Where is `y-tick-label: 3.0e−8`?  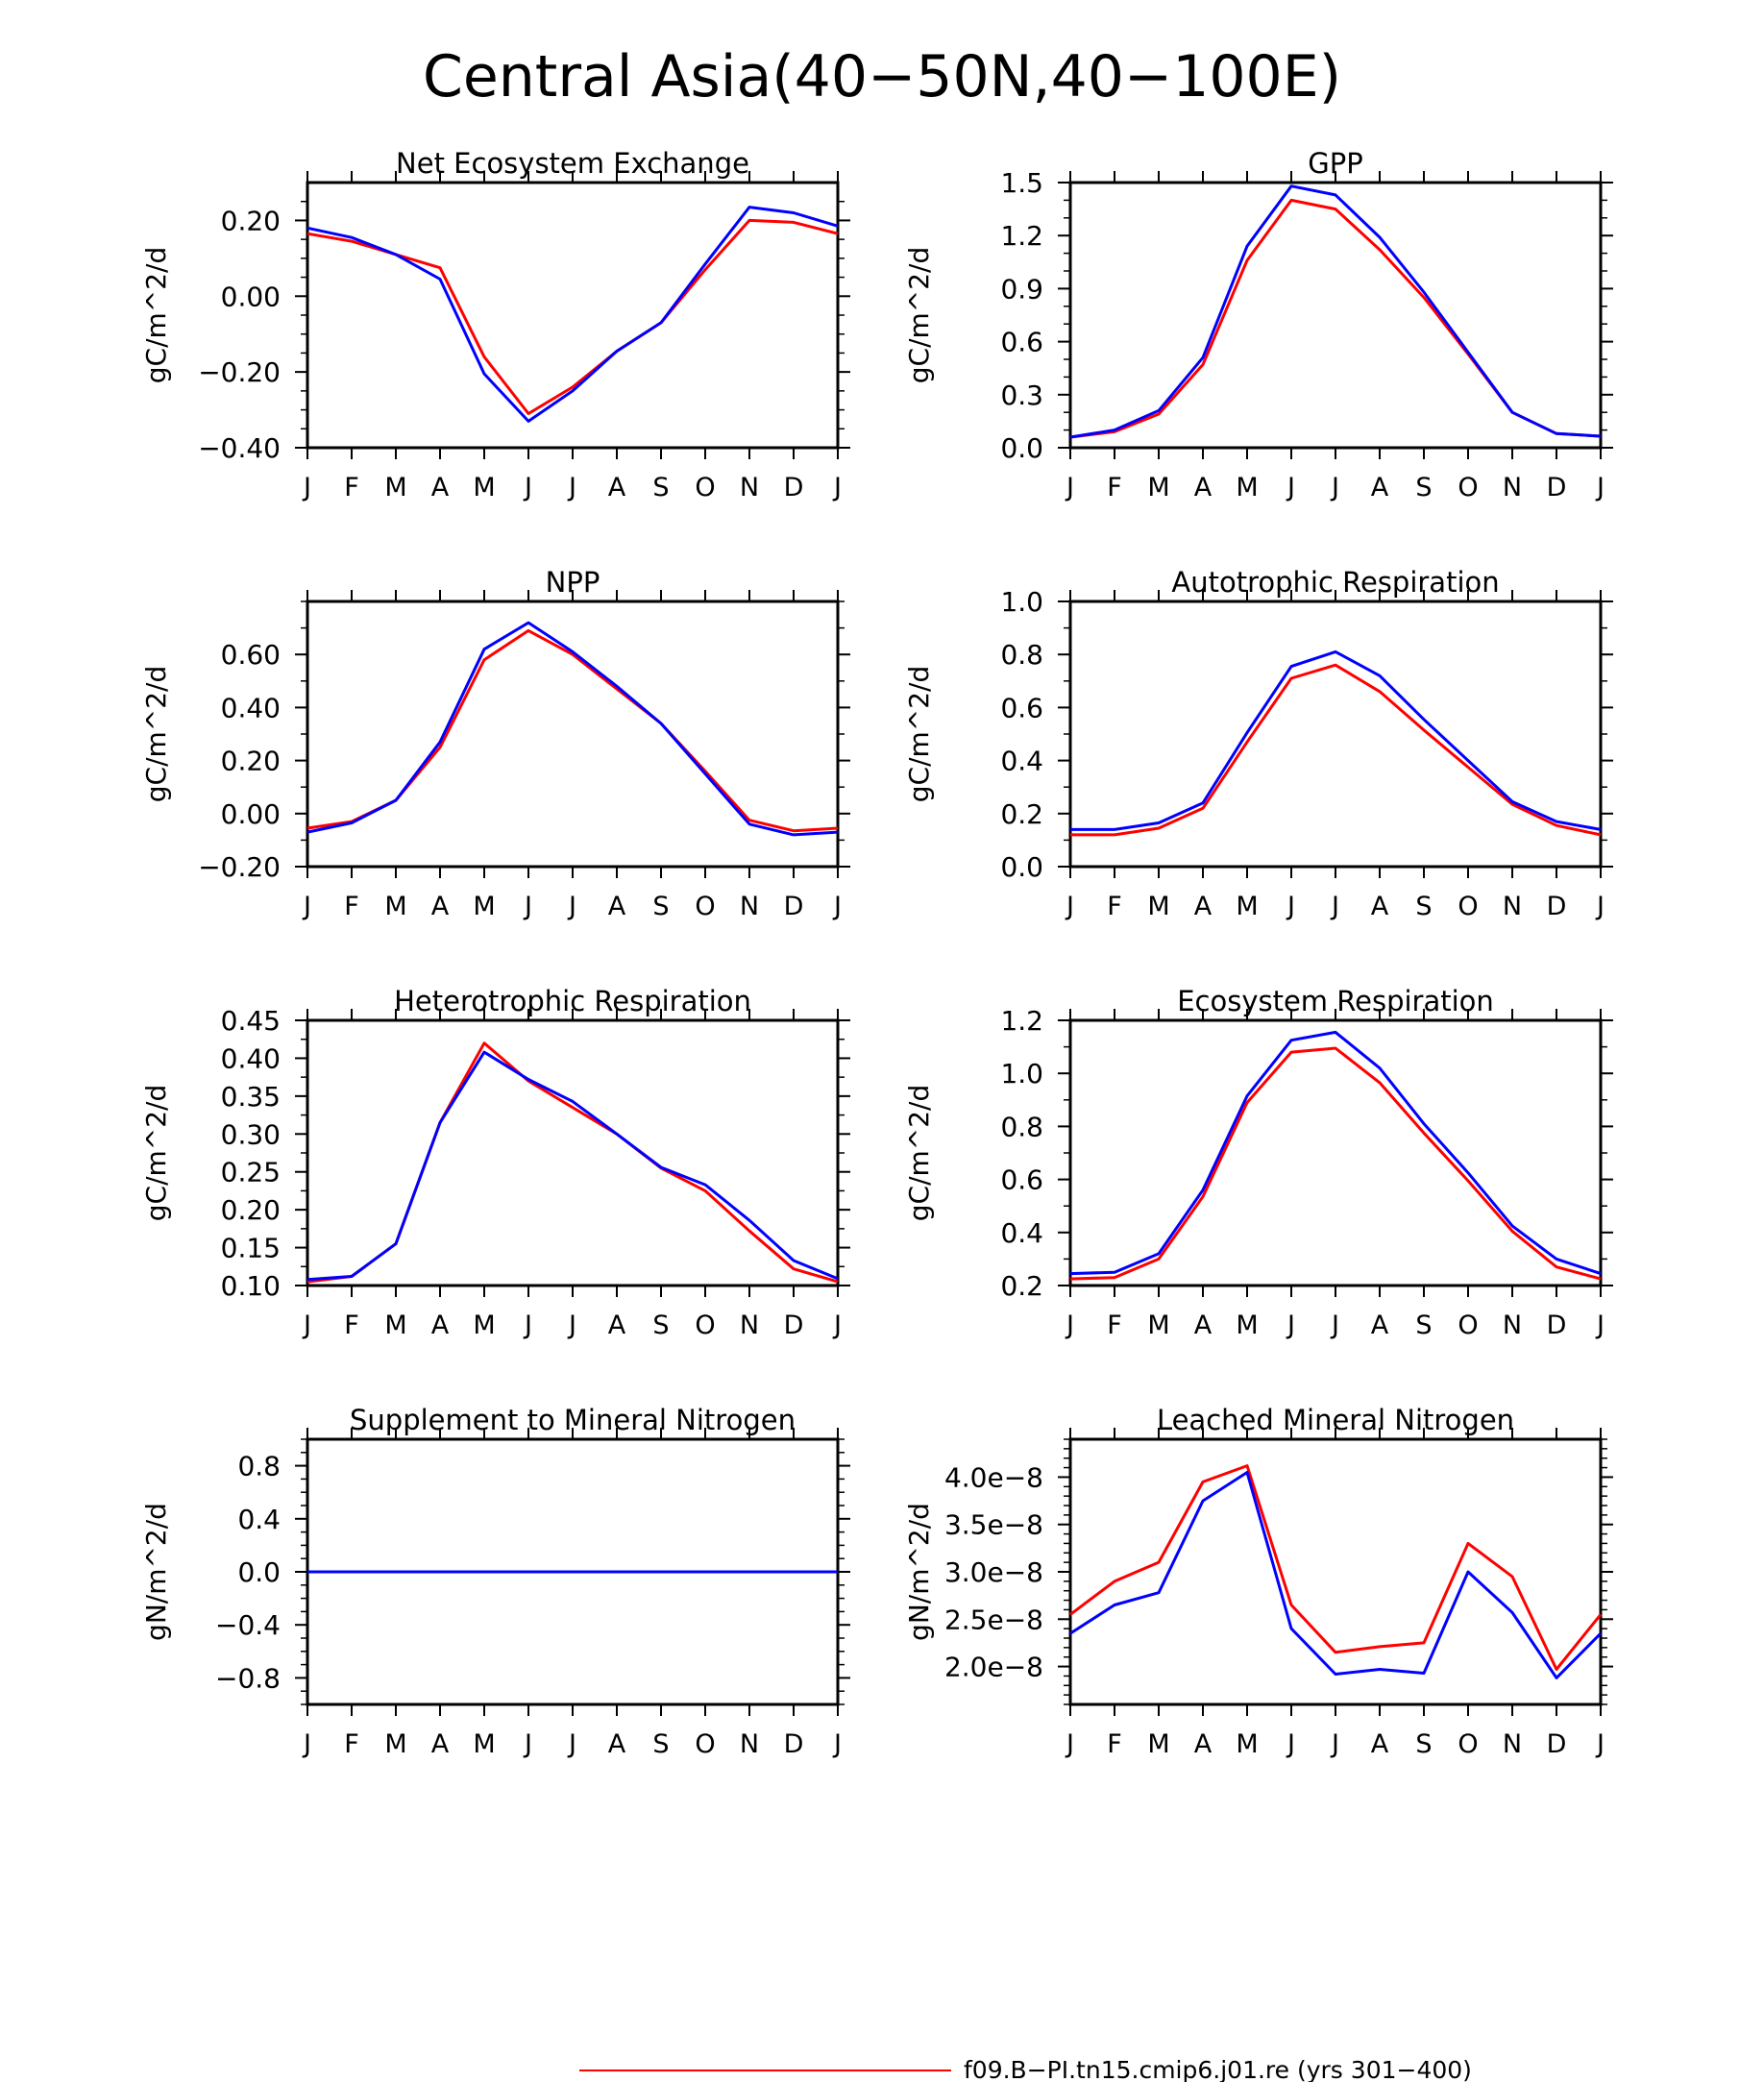 y-tick-label: 3.0e−8 is located at coordinates (994, 1572).